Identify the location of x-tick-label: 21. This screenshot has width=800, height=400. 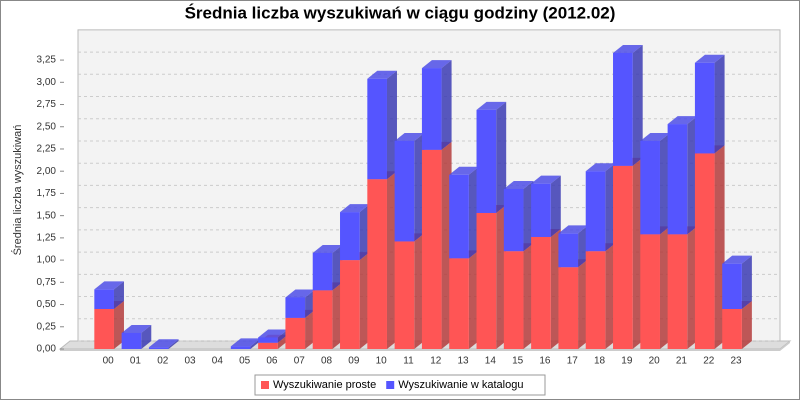
(682, 361).